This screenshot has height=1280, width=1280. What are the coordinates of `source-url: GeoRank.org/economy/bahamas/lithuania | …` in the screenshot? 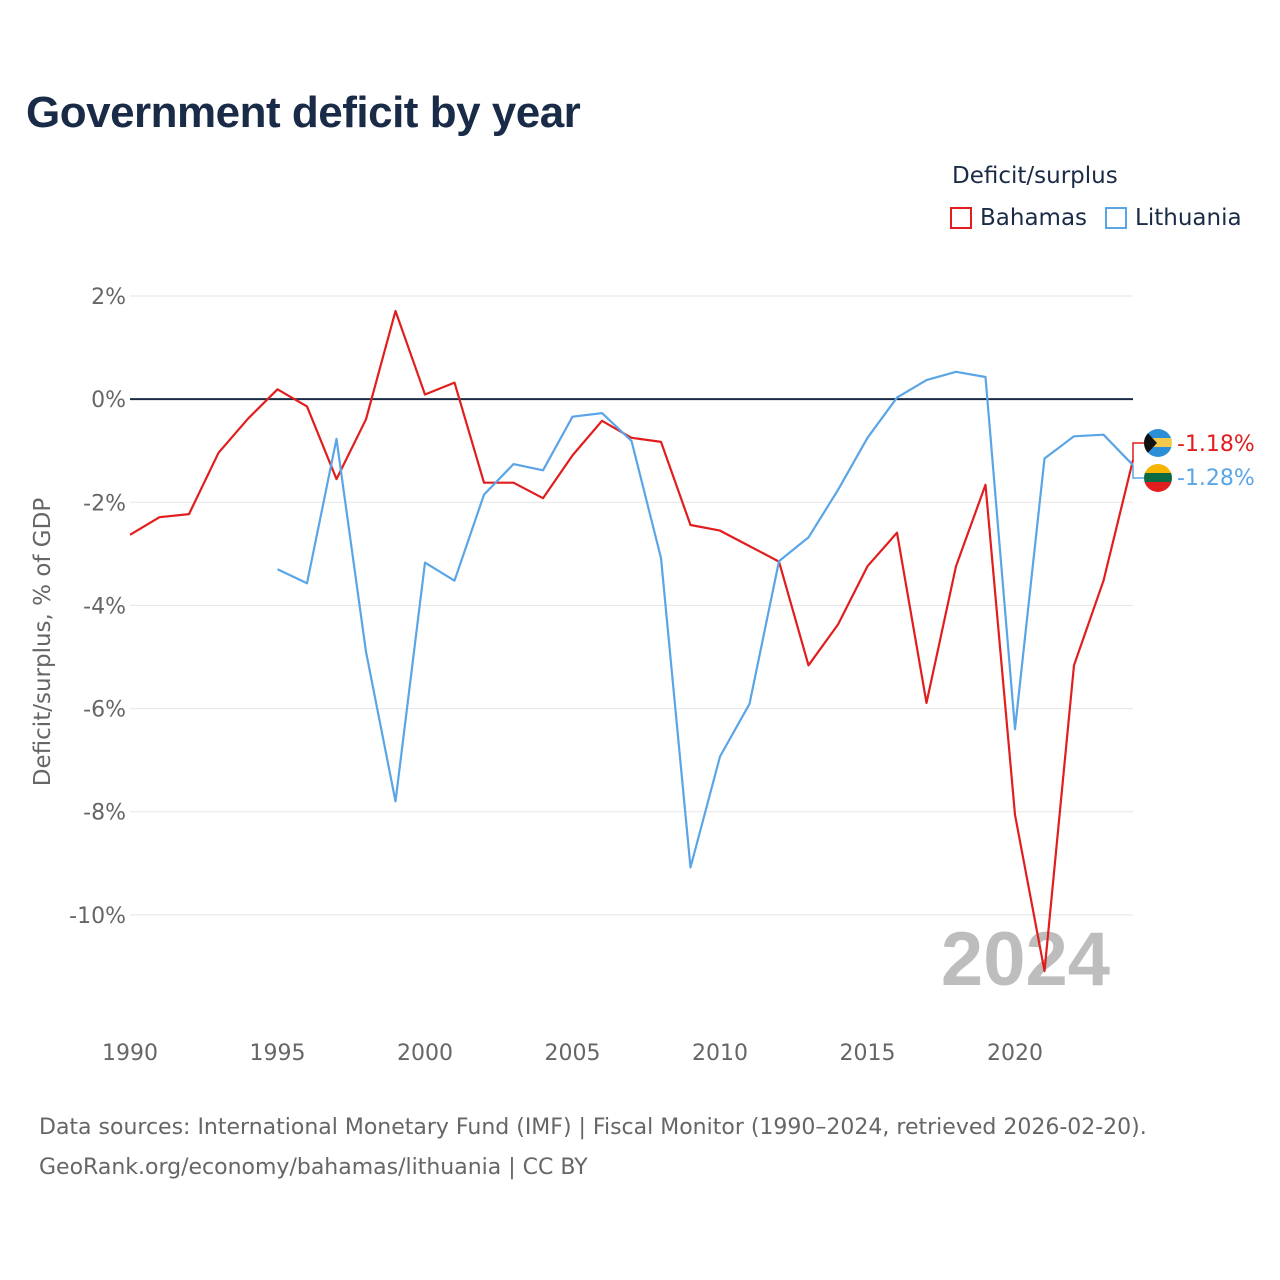 It's located at (313, 1167).